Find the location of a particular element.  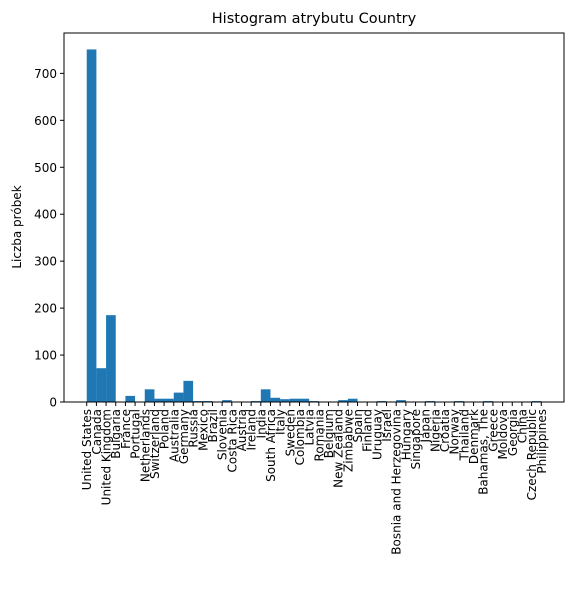

y-tick-label-5: 500 is located at coordinates (45, 168).